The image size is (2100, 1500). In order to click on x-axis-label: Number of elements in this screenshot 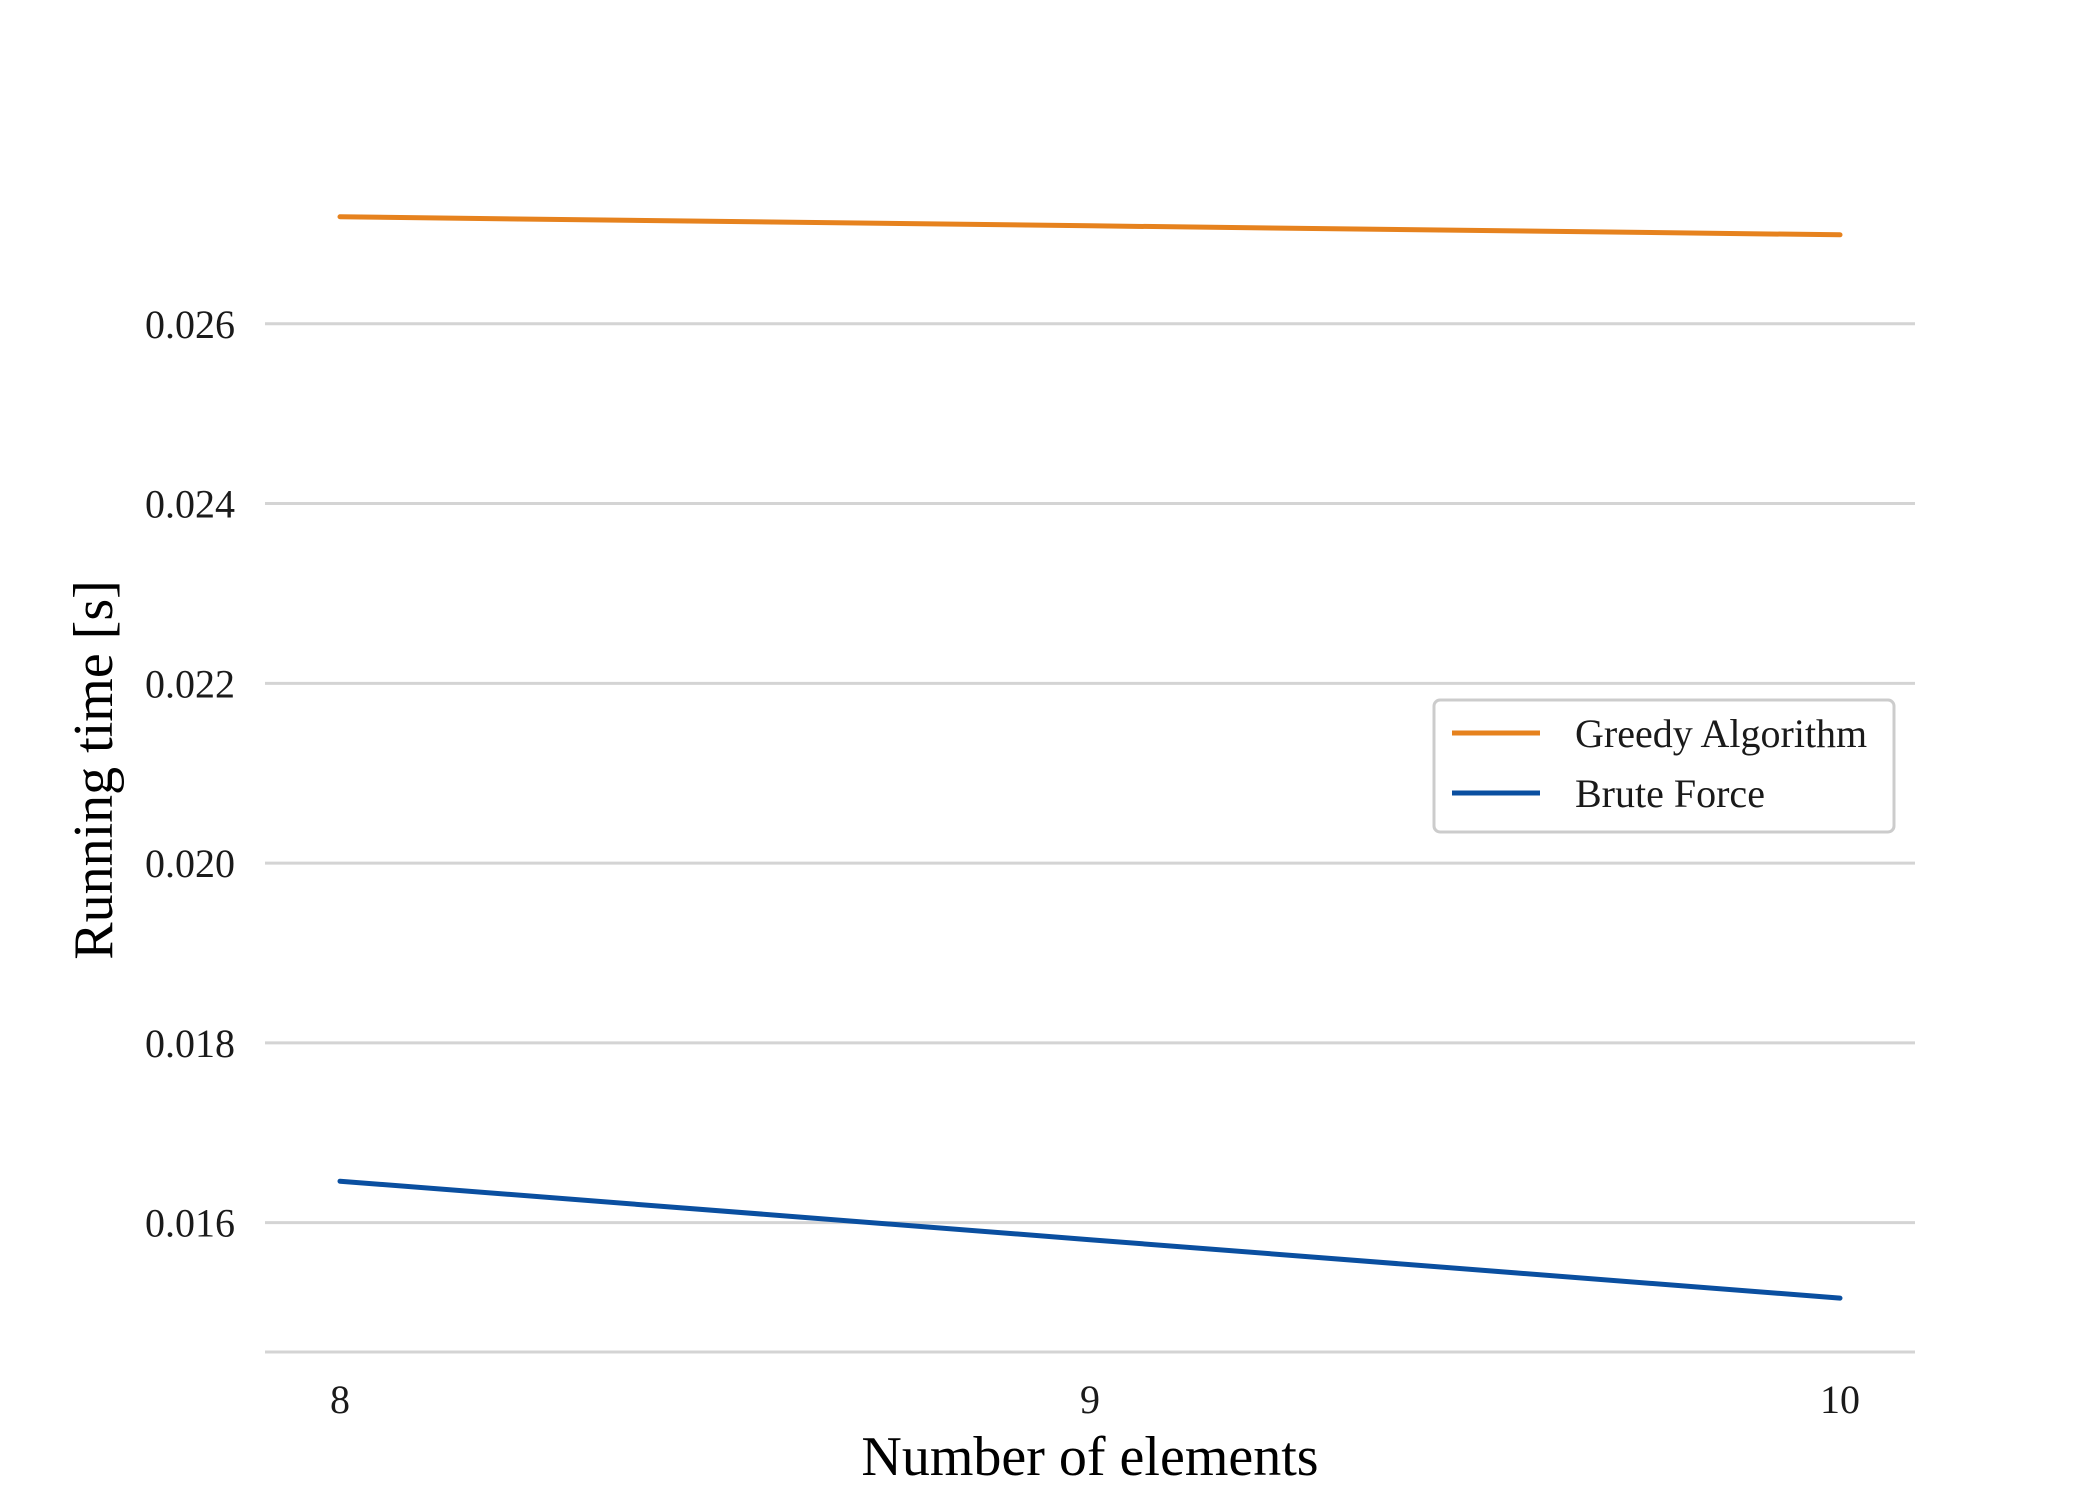, I will do `click(1089, 1457)`.